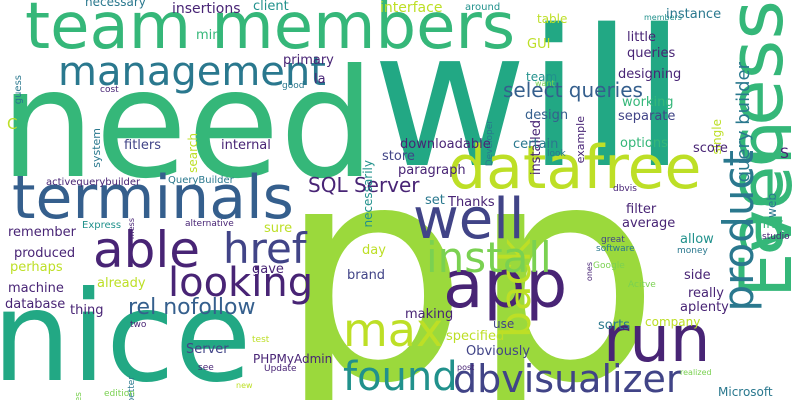 Image resolution: width=800 pixels, height=400 pixels. Describe the element at coordinates (432, 170) in the screenshot. I see `word-paragraph: paragraph` at that location.